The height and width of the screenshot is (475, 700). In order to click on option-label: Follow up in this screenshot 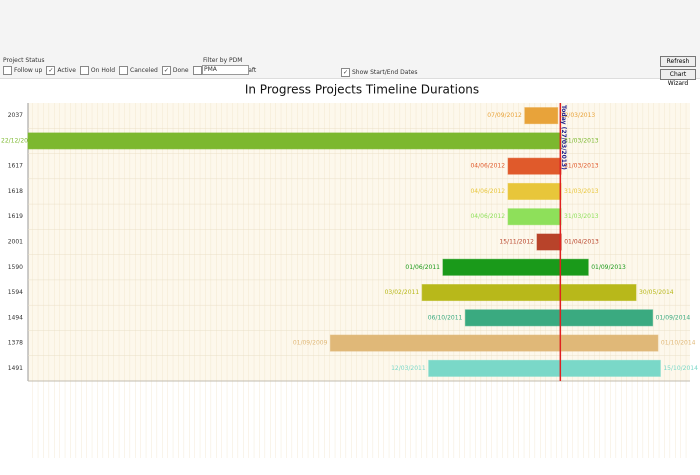, I will do `click(28, 70)`.